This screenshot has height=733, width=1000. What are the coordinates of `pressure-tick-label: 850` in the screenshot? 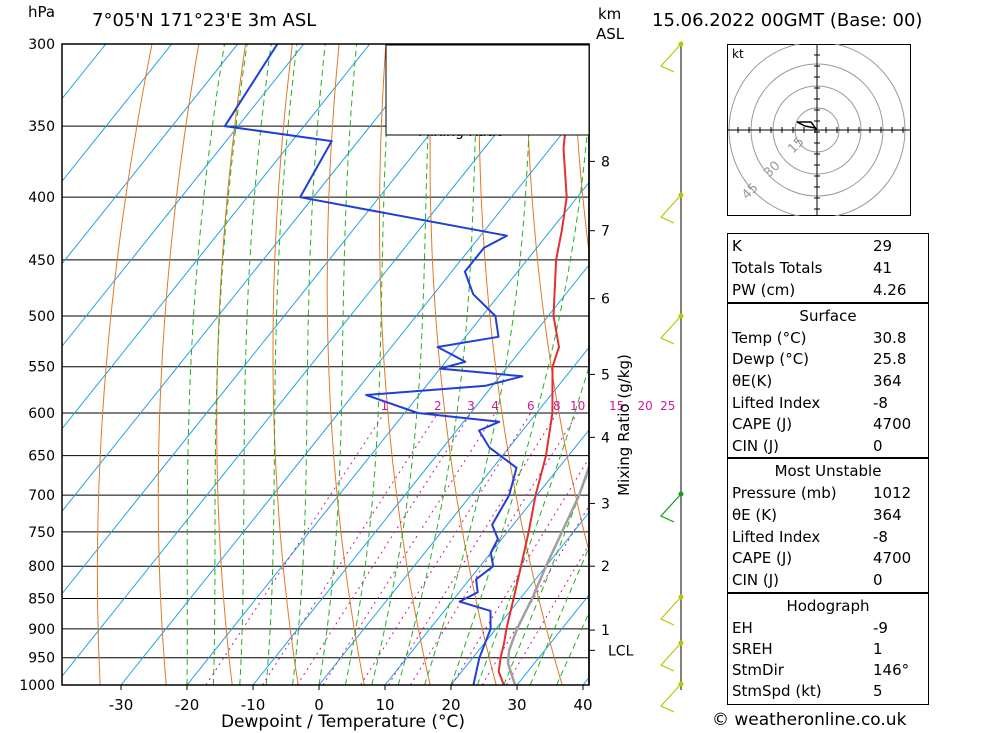 It's located at (41, 599).